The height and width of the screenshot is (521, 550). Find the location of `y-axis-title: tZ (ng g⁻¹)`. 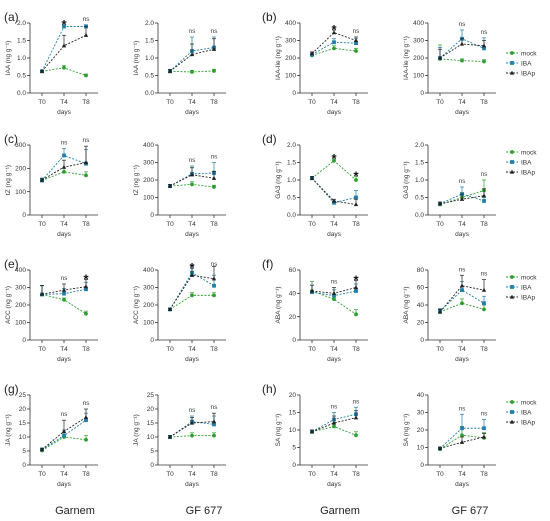

y-axis-title: tZ (ng g⁻¹) is located at coordinates (136, 180).